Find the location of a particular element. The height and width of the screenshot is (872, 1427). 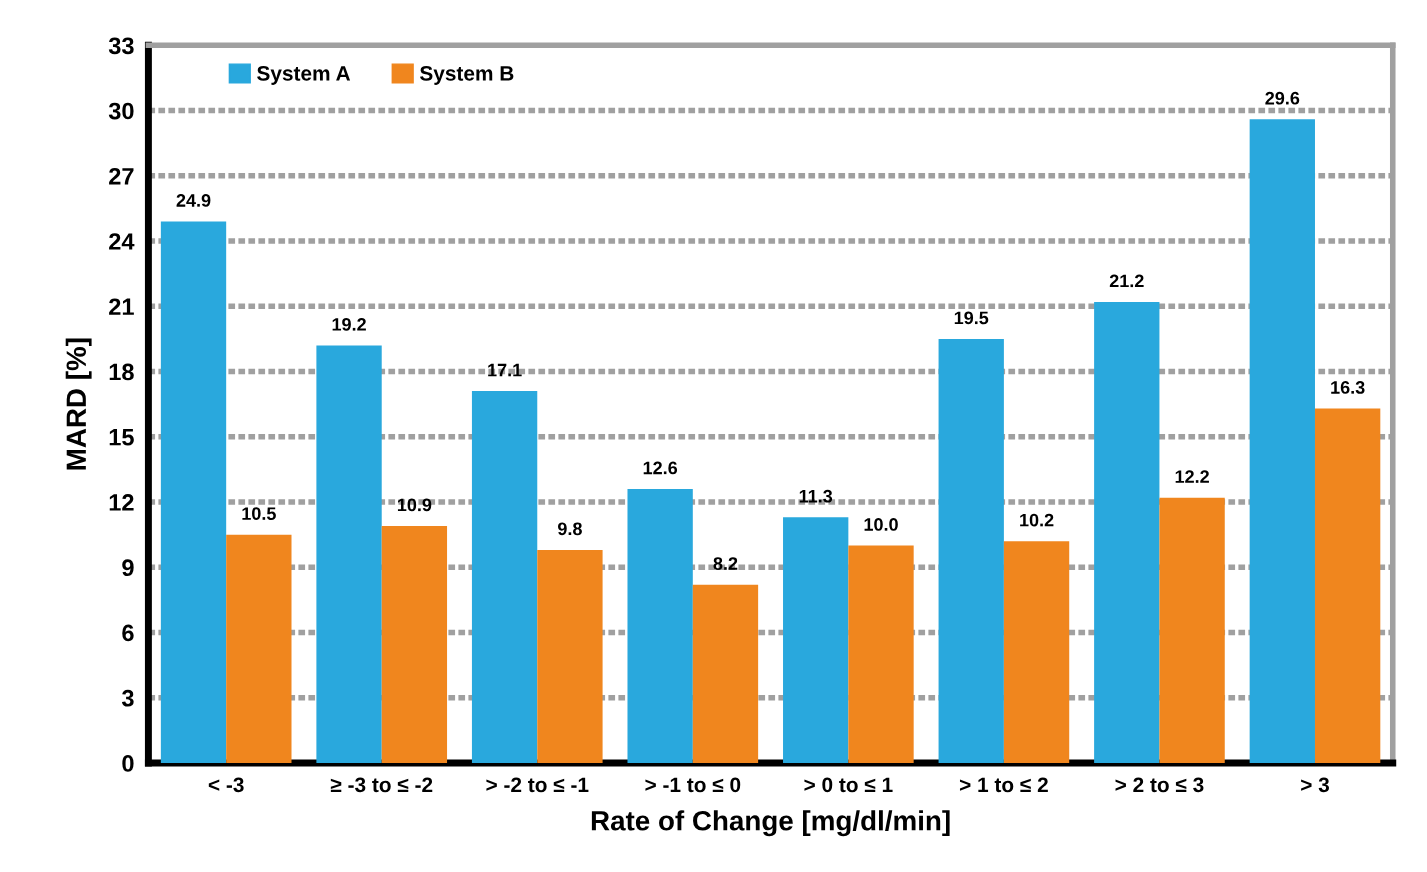

y-tick-label: 30 is located at coordinates (121, 111).